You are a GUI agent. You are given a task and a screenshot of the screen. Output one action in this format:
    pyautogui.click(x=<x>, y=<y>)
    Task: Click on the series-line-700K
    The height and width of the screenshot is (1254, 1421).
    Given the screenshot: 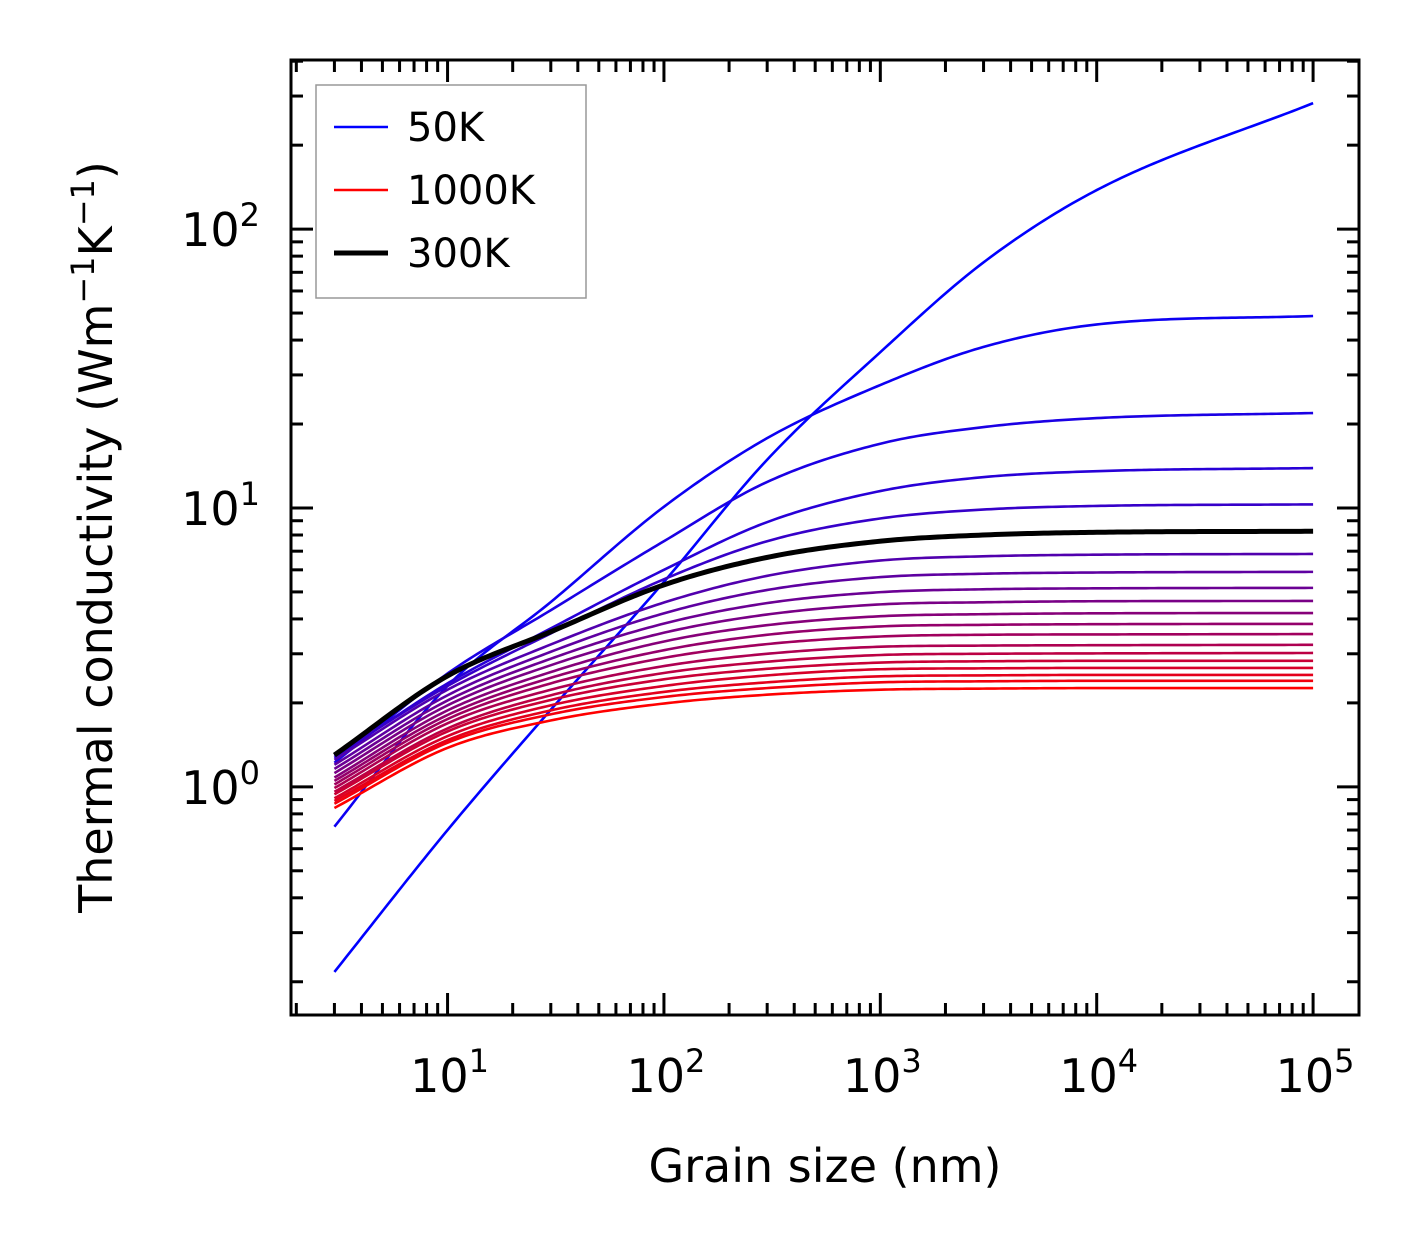 What is the action you would take?
    pyautogui.click(x=823, y=716)
    